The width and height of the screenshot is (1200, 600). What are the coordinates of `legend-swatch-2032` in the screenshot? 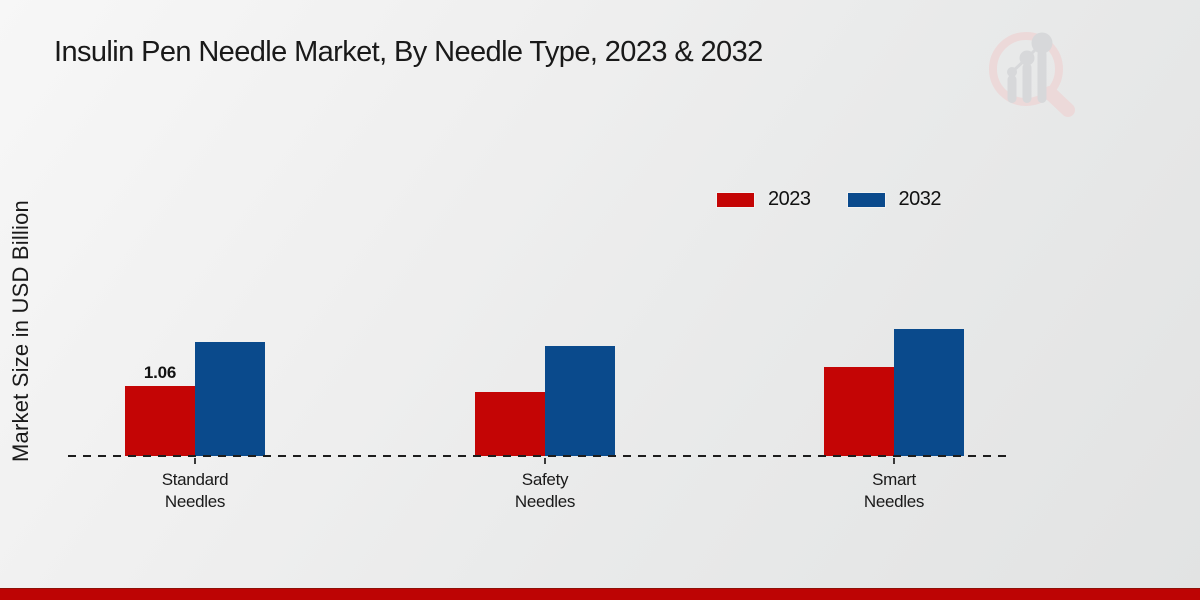 It's located at (866, 199).